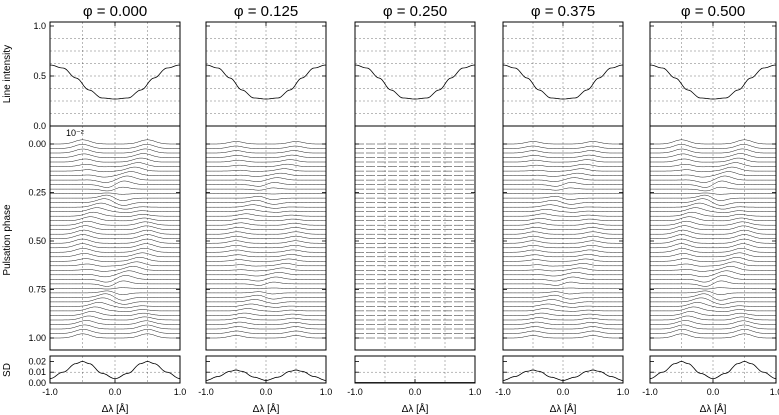  I want to click on sd-curve, so click(115, 370).